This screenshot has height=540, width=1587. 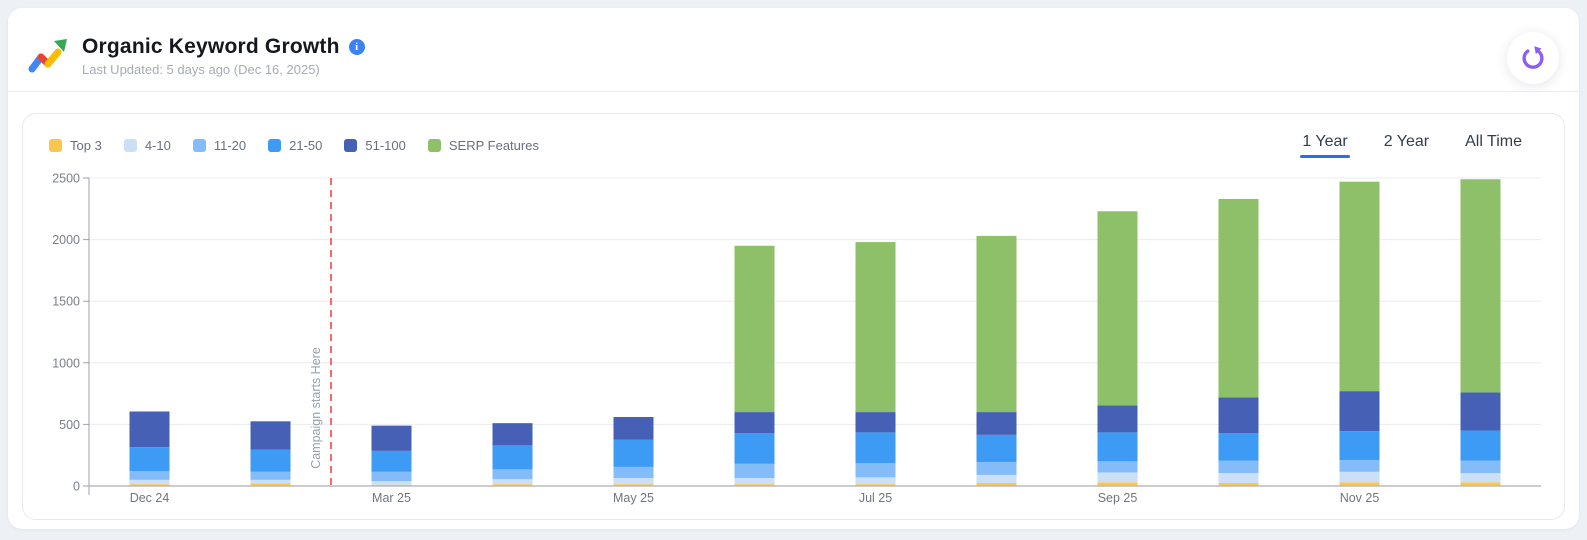 I want to click on legend-label: 4-10, so click(x=157, y=145).